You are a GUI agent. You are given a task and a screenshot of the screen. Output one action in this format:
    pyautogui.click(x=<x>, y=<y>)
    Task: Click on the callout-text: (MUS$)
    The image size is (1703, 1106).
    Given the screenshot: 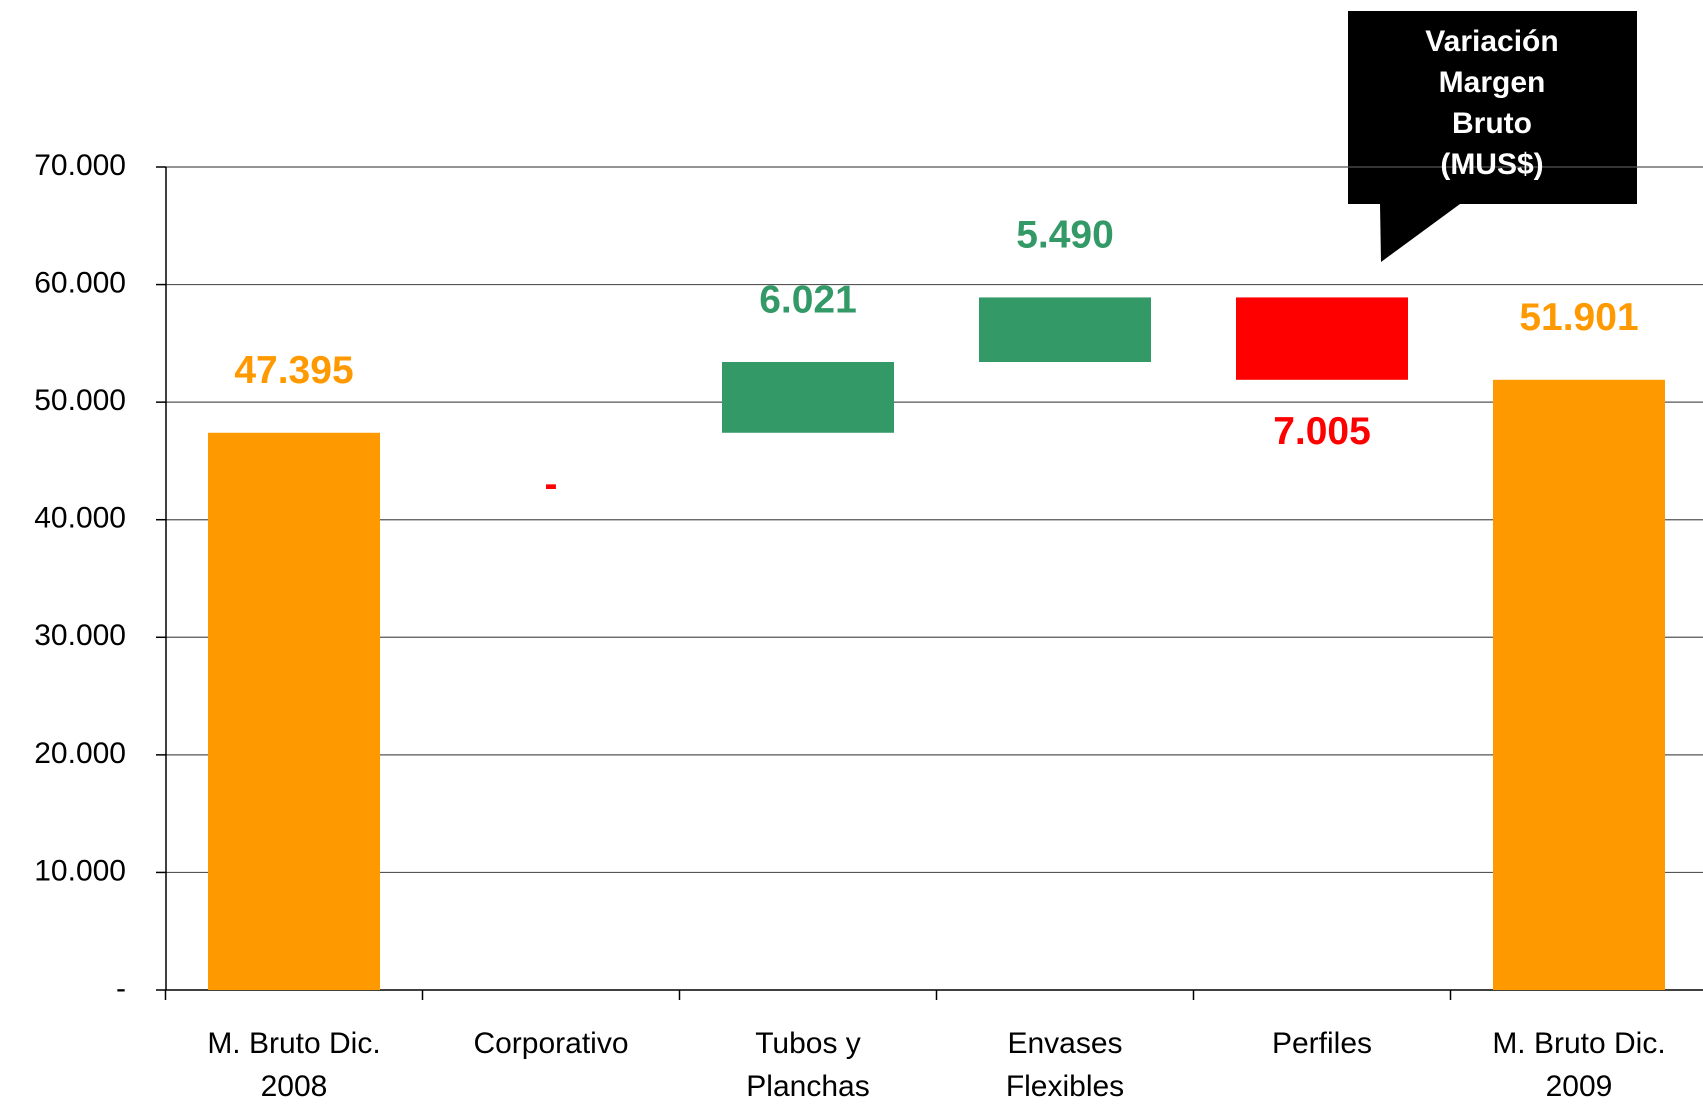 What is the action you would take?
    pyautogui.click(x=1491, y=164)
    